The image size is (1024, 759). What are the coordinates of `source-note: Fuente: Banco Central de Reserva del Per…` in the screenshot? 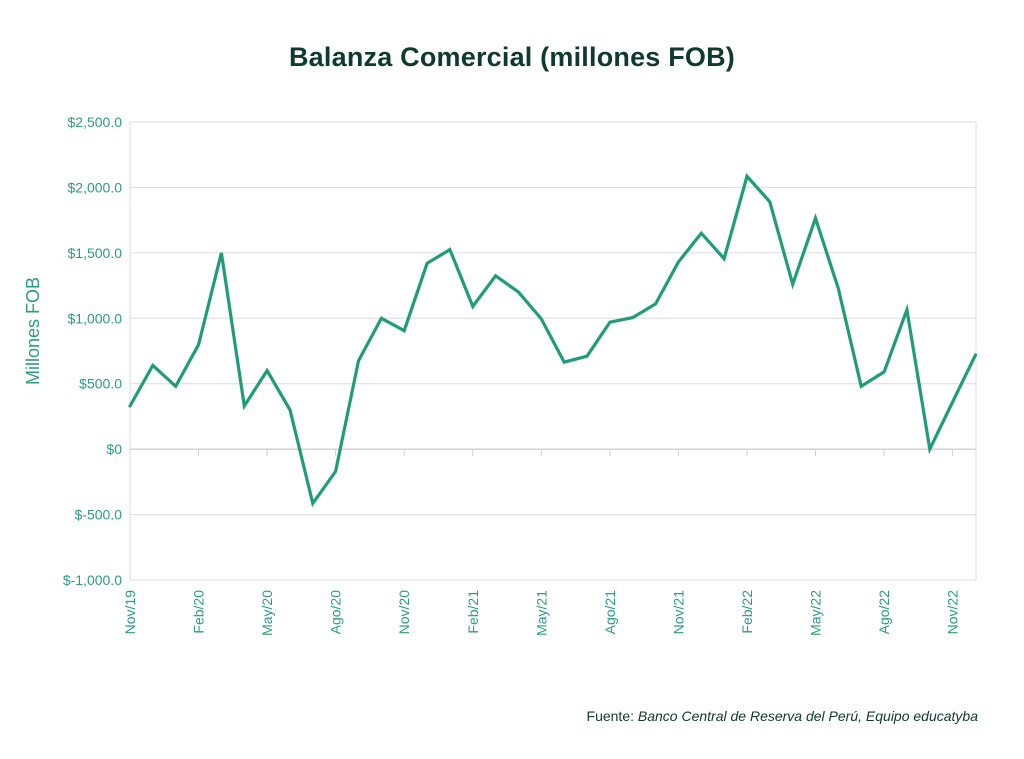 It's located at (782, 716).